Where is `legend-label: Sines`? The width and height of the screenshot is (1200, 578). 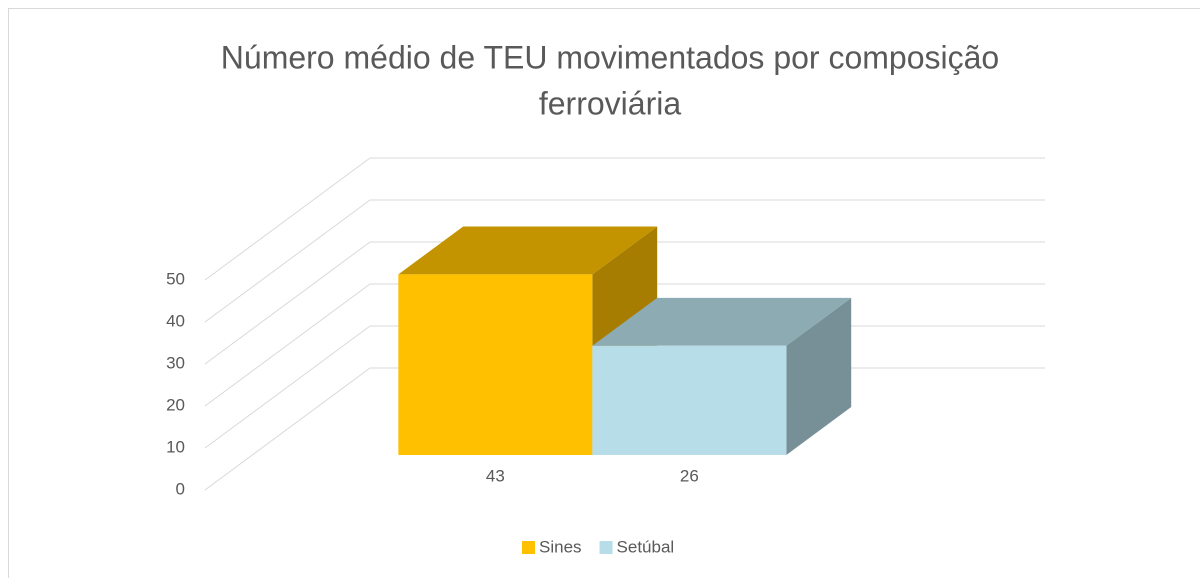
legend-label: Sines is located at coordinates (560, 546).